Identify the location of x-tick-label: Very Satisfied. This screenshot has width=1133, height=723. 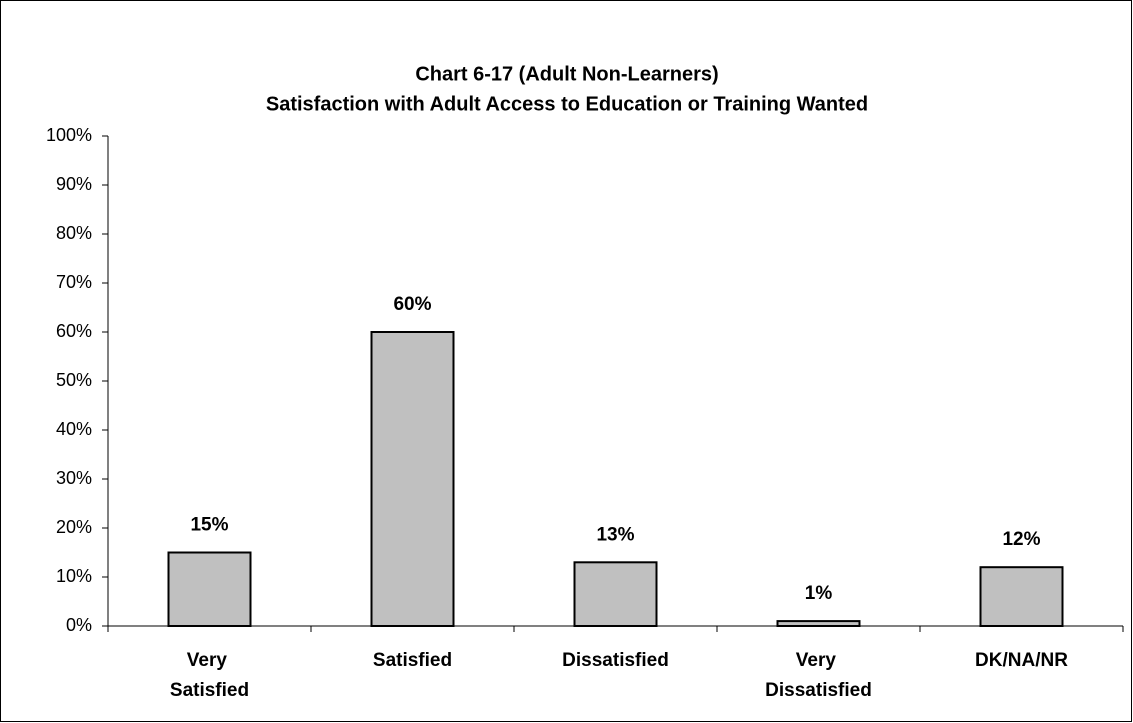
(209, 675).